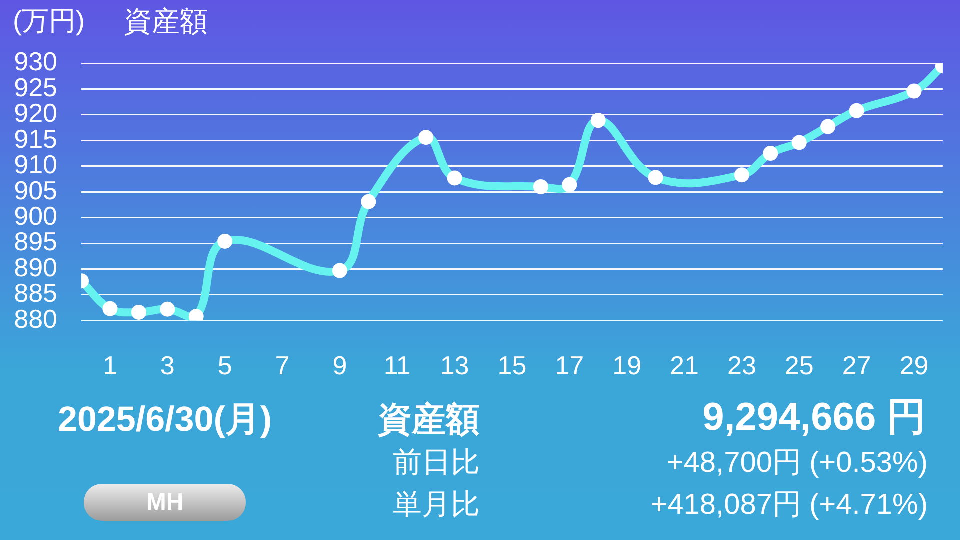 Image resolution: width=960 pixels, height=540 pixels. Describe the element at coordinates (225, 365) in the screenshot. I see `x-tick-label: 5` at that location.